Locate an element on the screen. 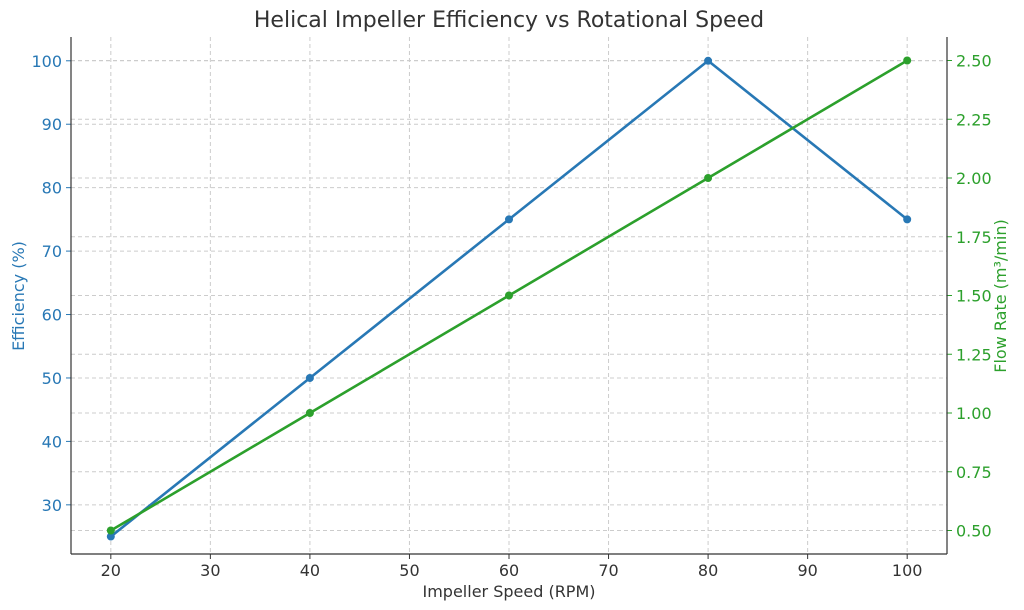  y-right-tick-label: 1.50 is located at coordinates (974, 296).